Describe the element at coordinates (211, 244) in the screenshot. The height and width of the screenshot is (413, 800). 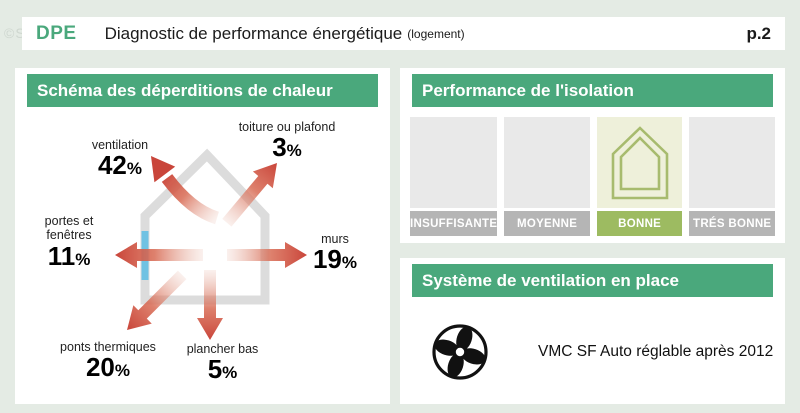
I see `house-heat-loss-diagram` at that location.